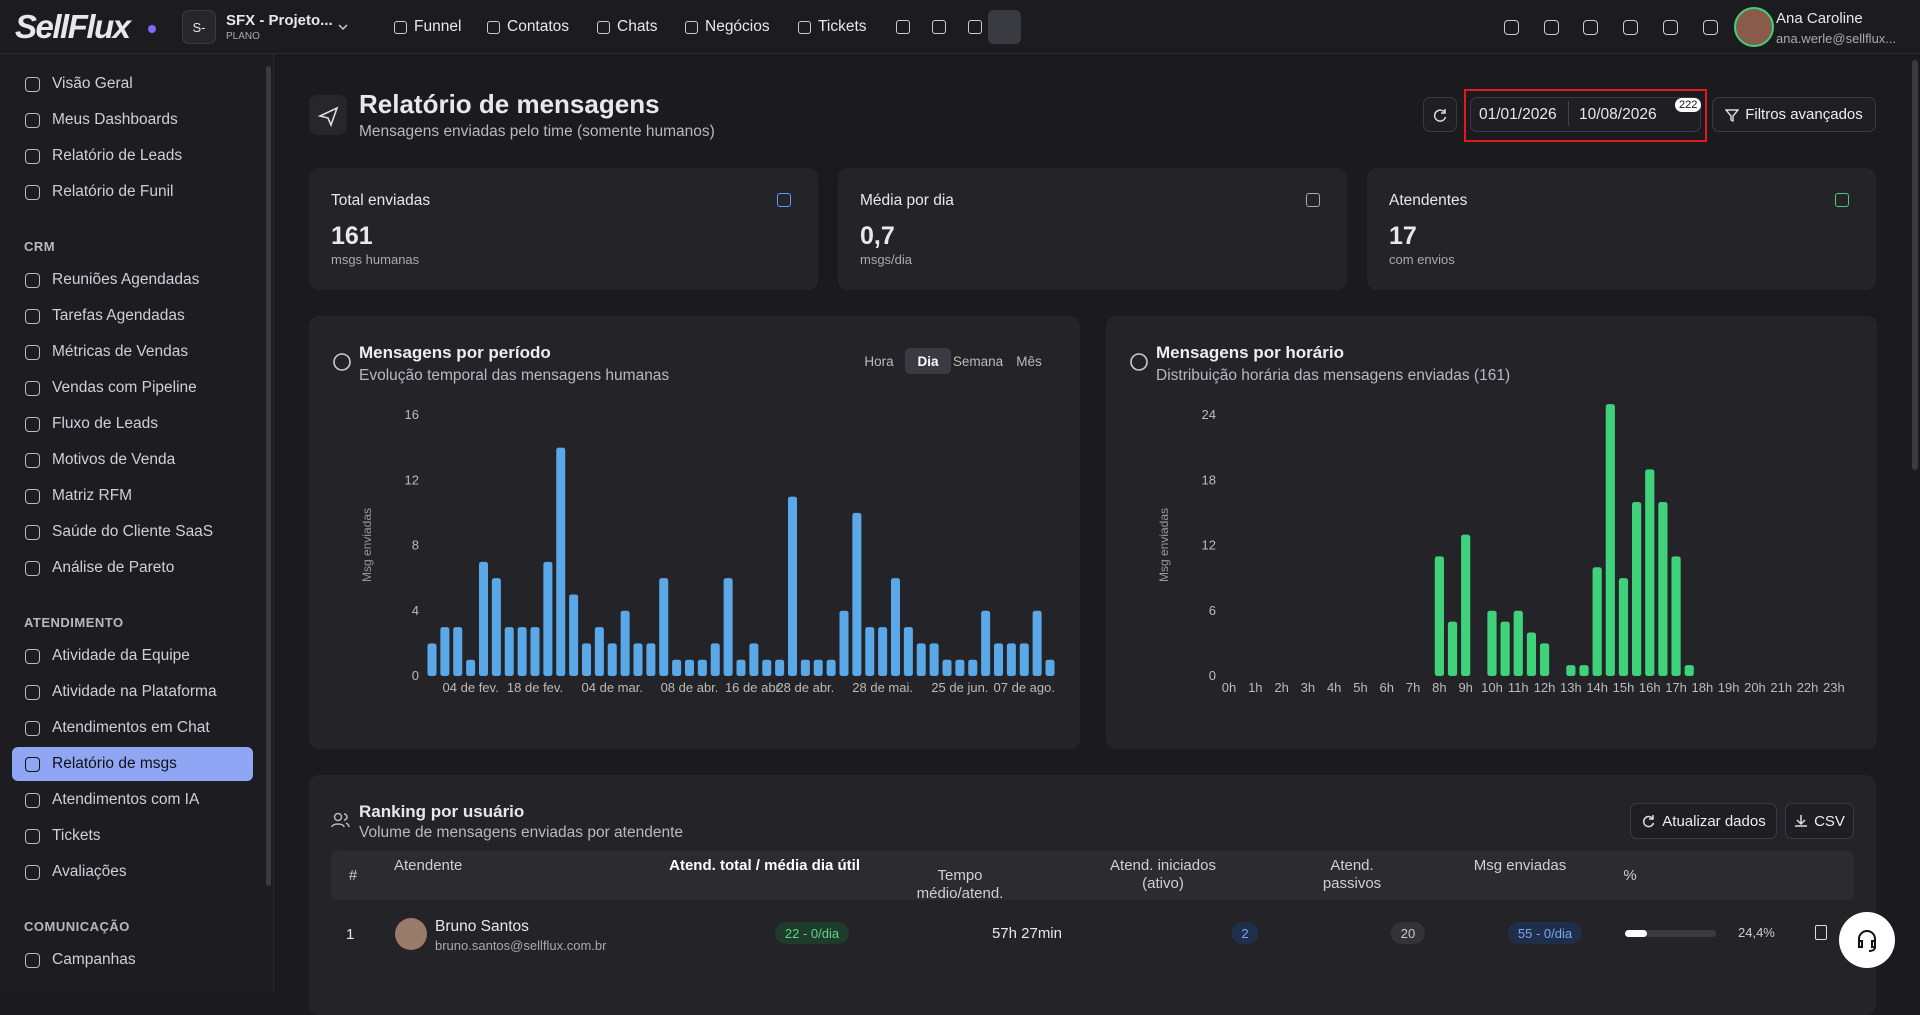  What do you see at coordinates (132, 120) in the screenshot?
I see `sidebar-item: Meus Dashboards` at bounding box center [132, 120].